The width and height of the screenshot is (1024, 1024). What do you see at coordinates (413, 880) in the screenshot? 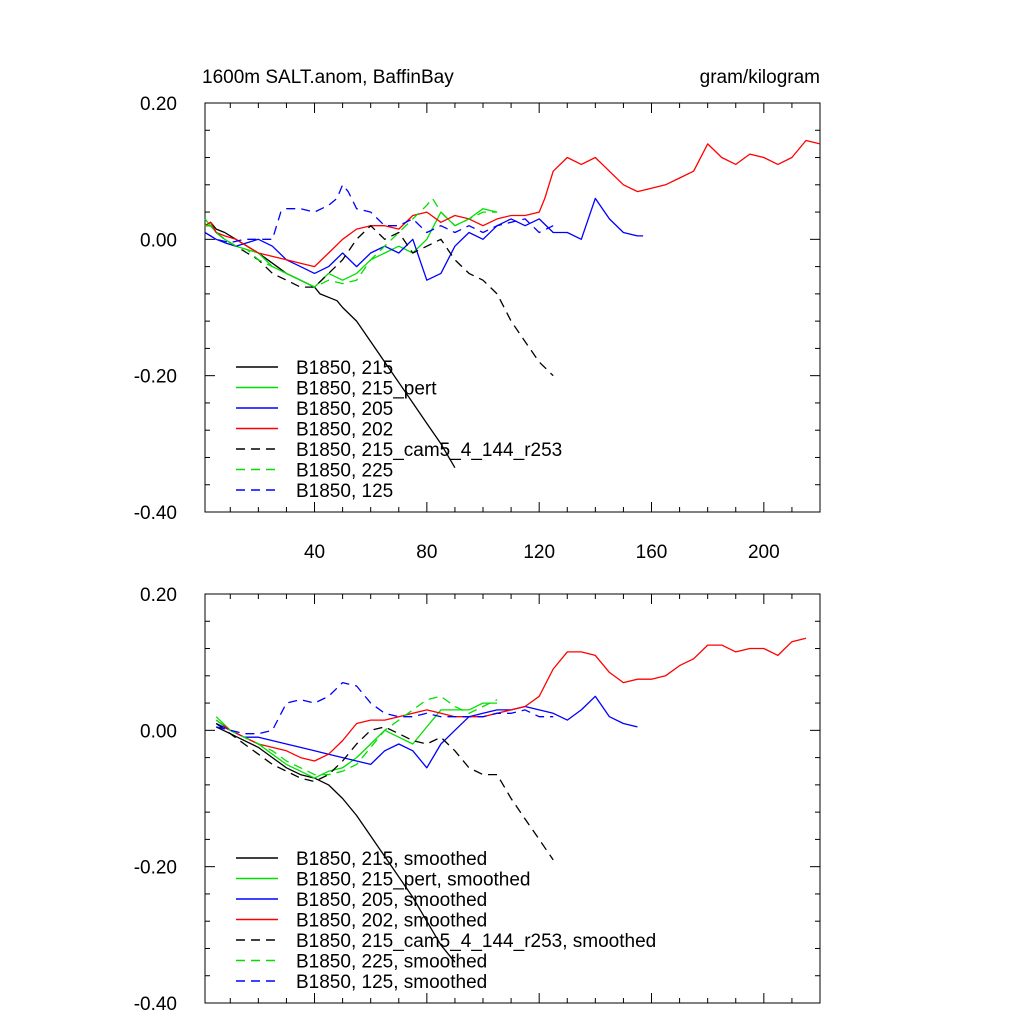
I see `legend-label: B1850, 215_pert, smoothed` at bounding box center [413, 880].